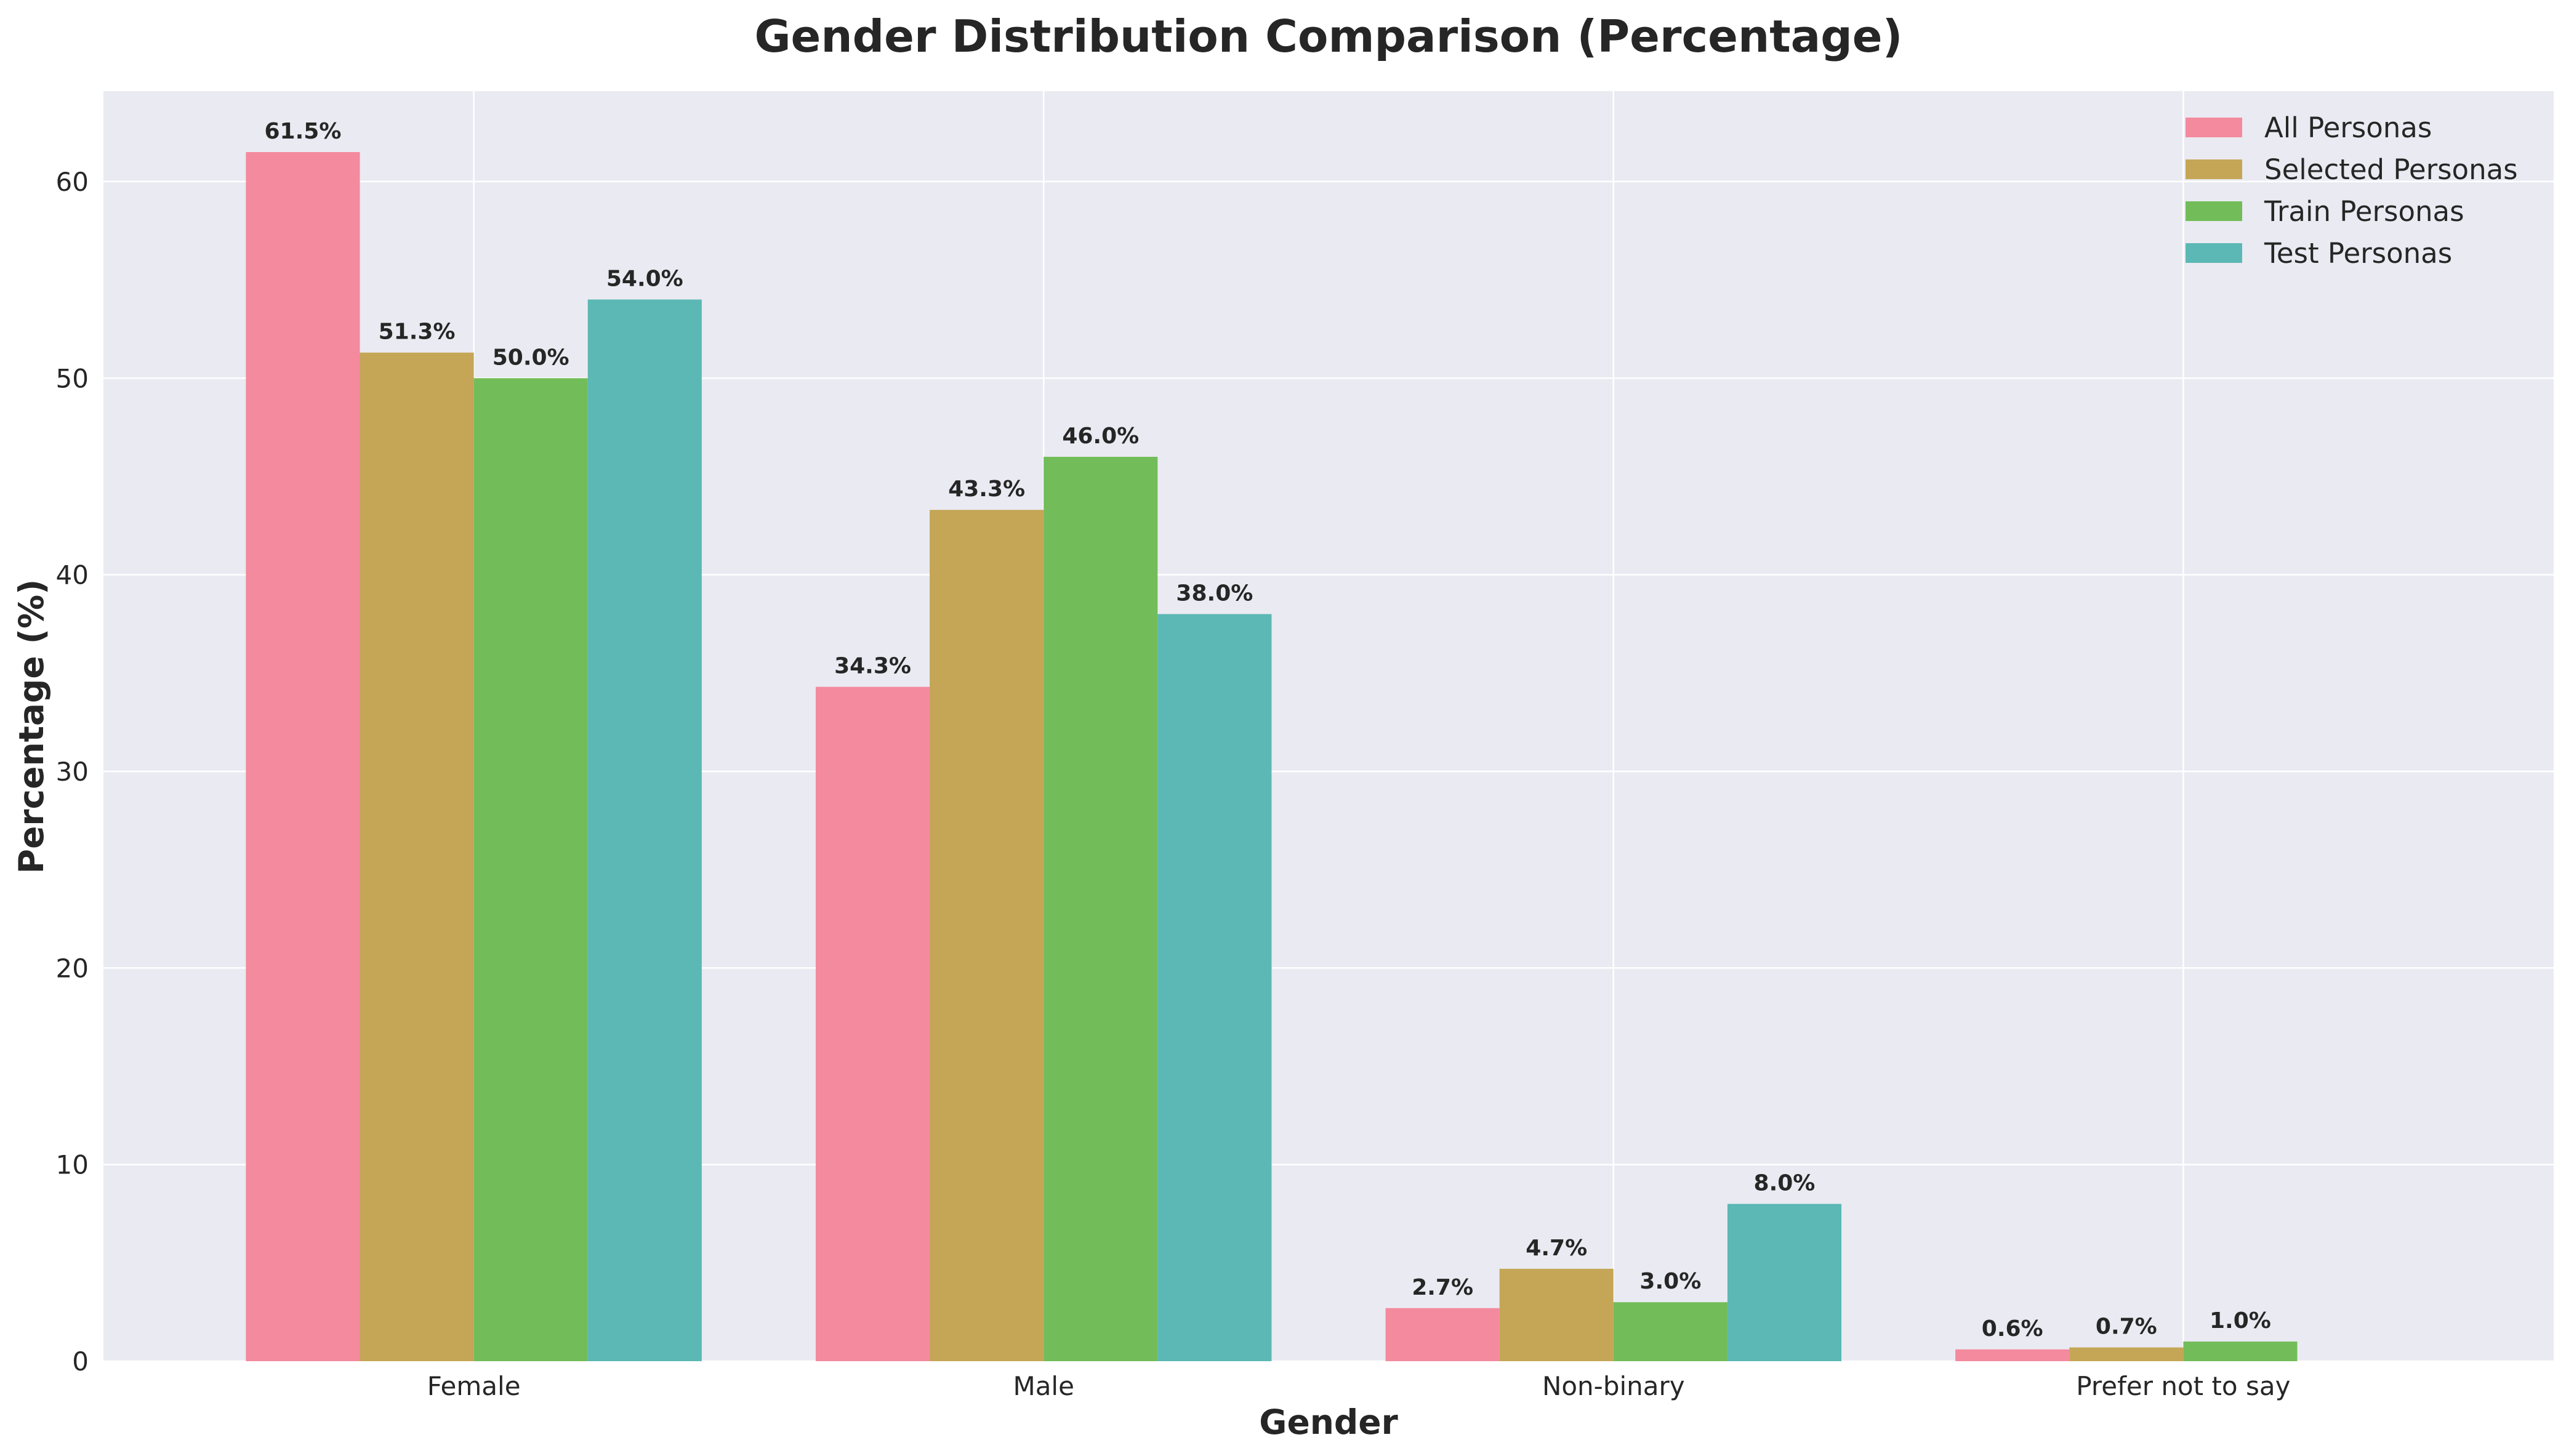 Image resolution: width=2566 pixels, height=1456 pixels. What do you see at coordinates (986, 489) in the screenshot?
I see `bar-value-label: 43.3%` at bounding box center [986, 489].